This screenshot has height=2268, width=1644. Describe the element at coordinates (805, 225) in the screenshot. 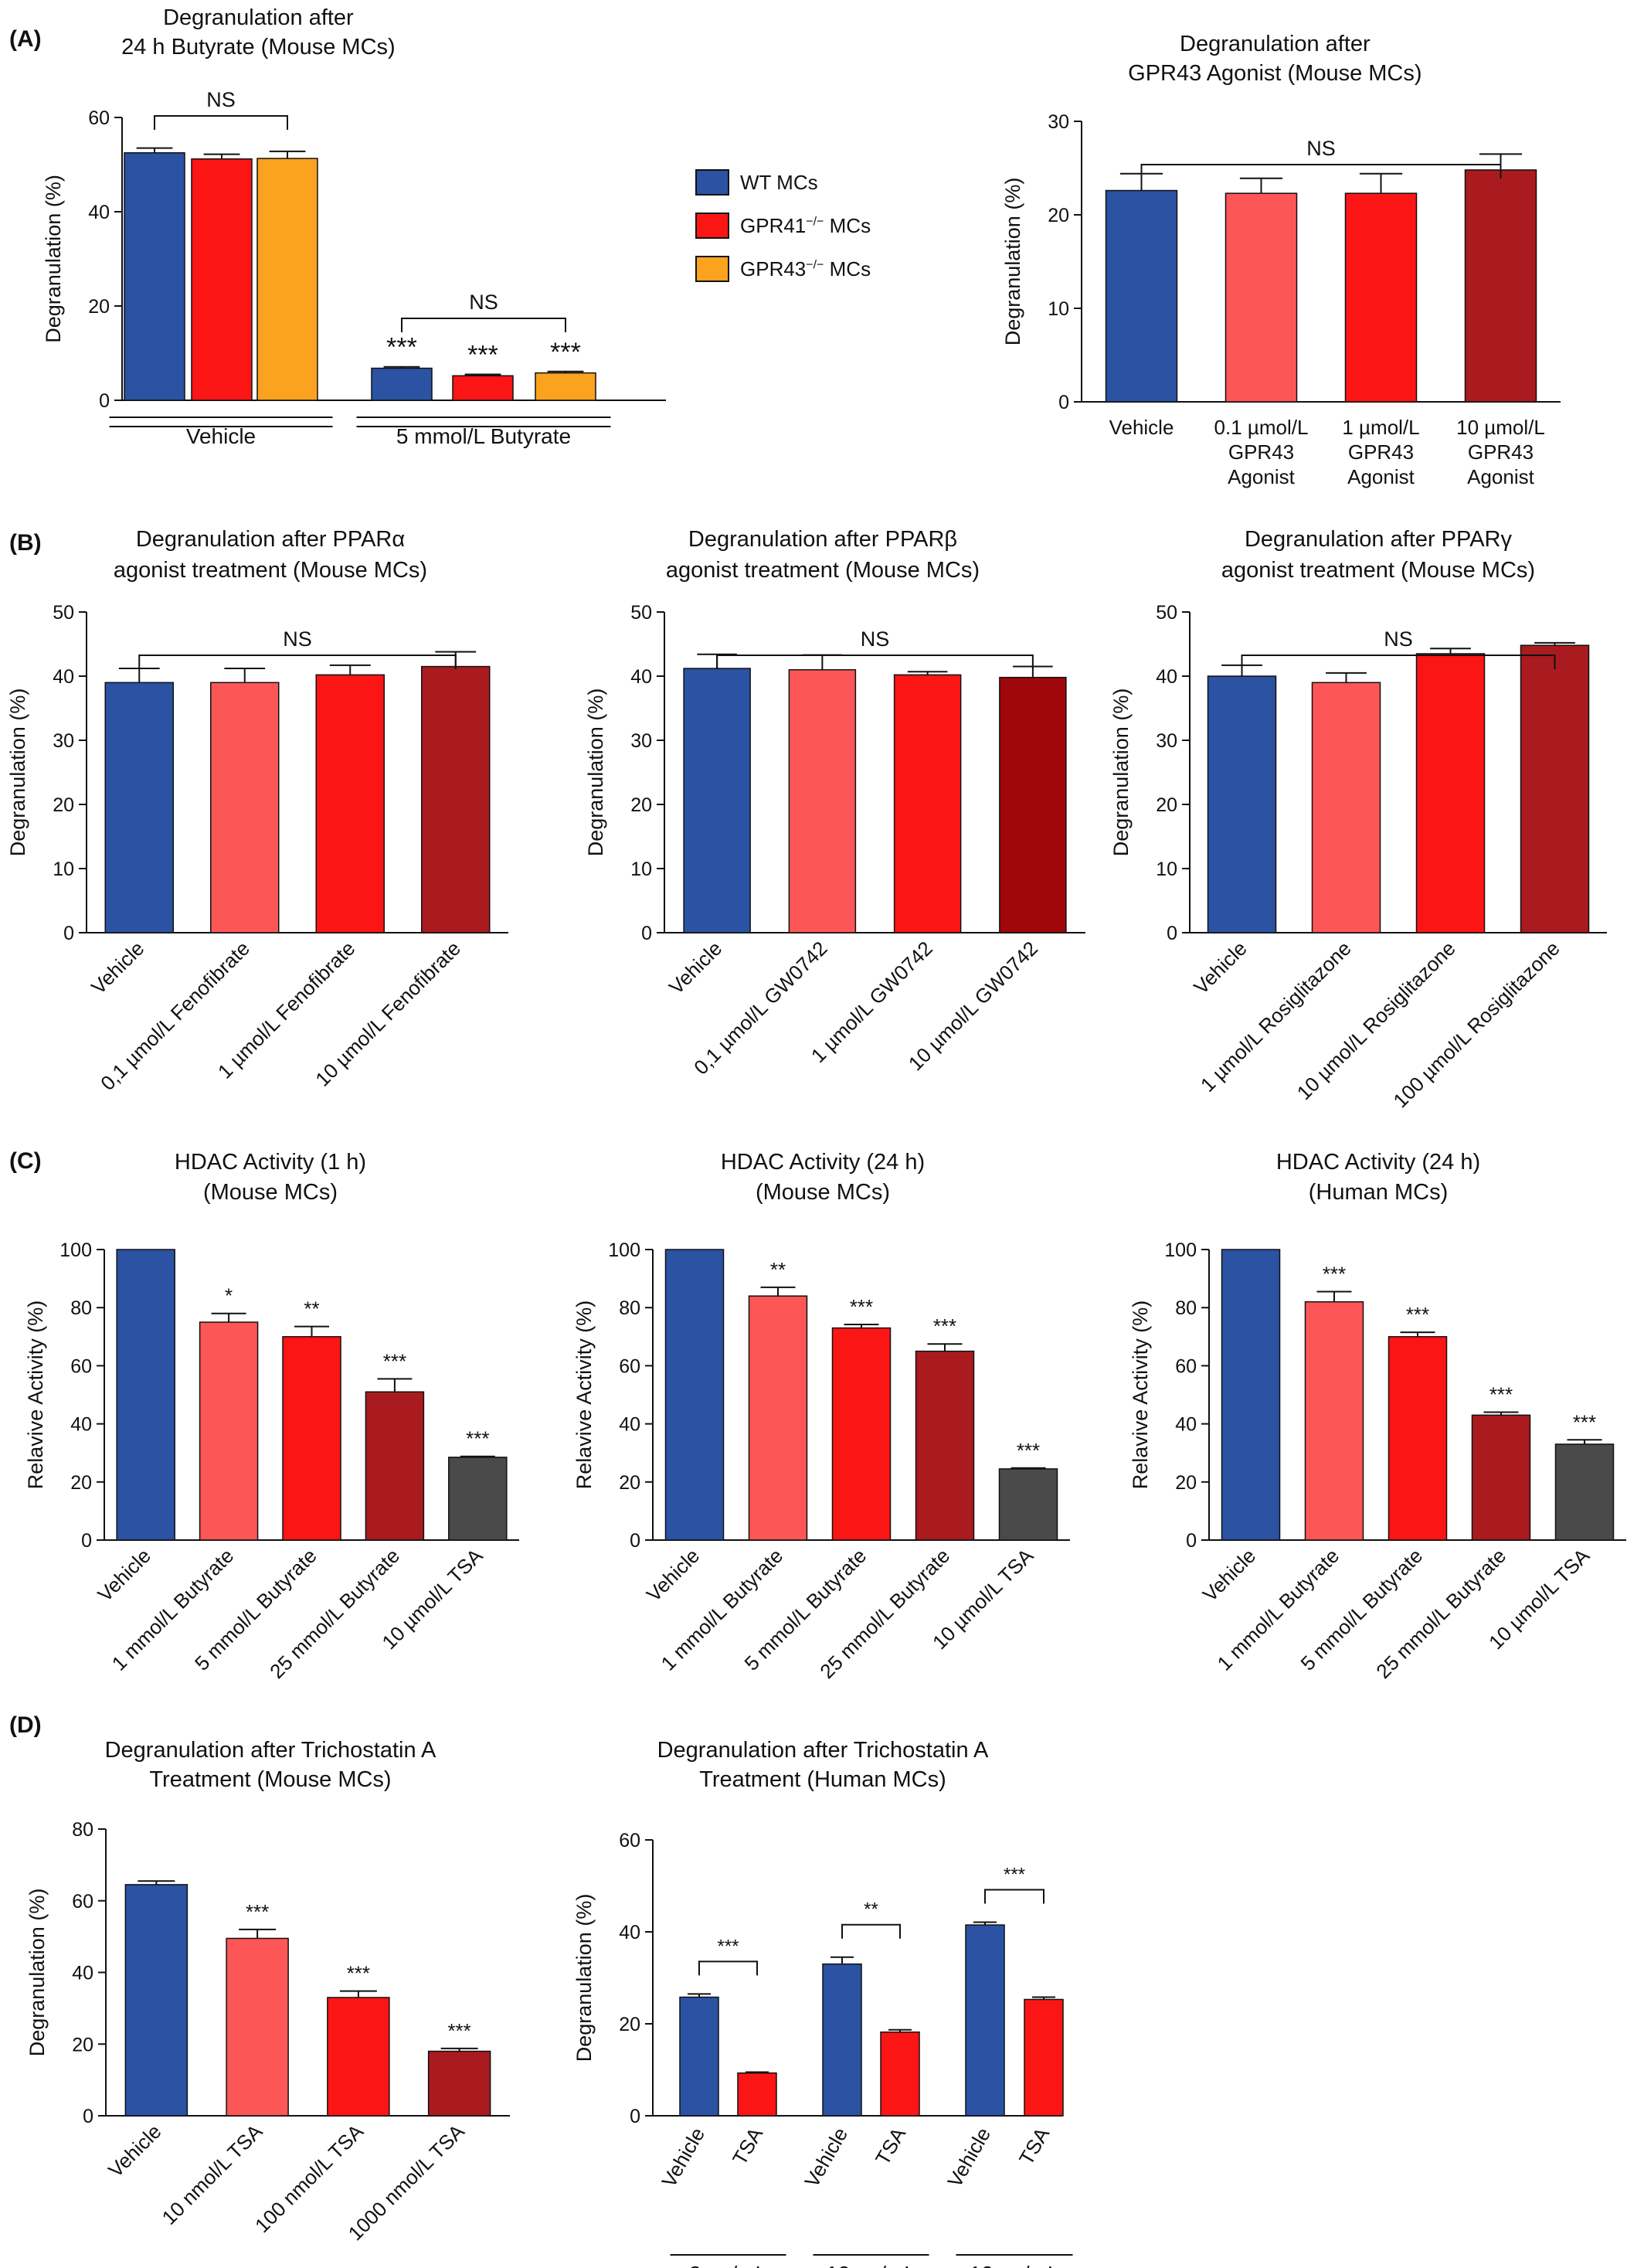

I see `legend-label-gpr41: GPR41−/− MCs` at that location.